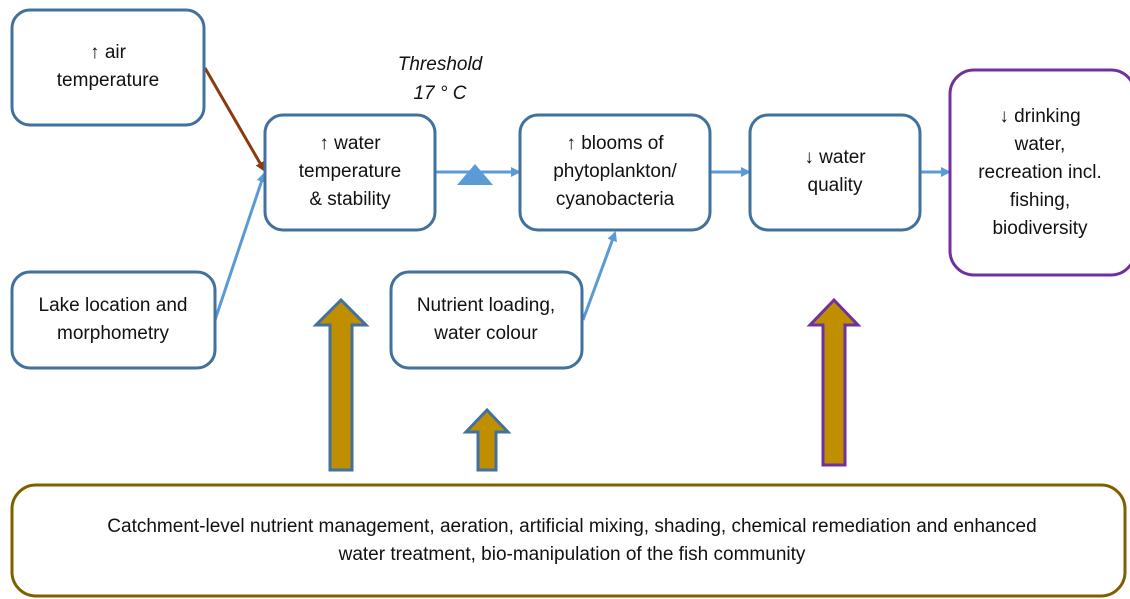 The image size is (1130, 599). I want to click on label: phytoplankton/, so click(615, 171).